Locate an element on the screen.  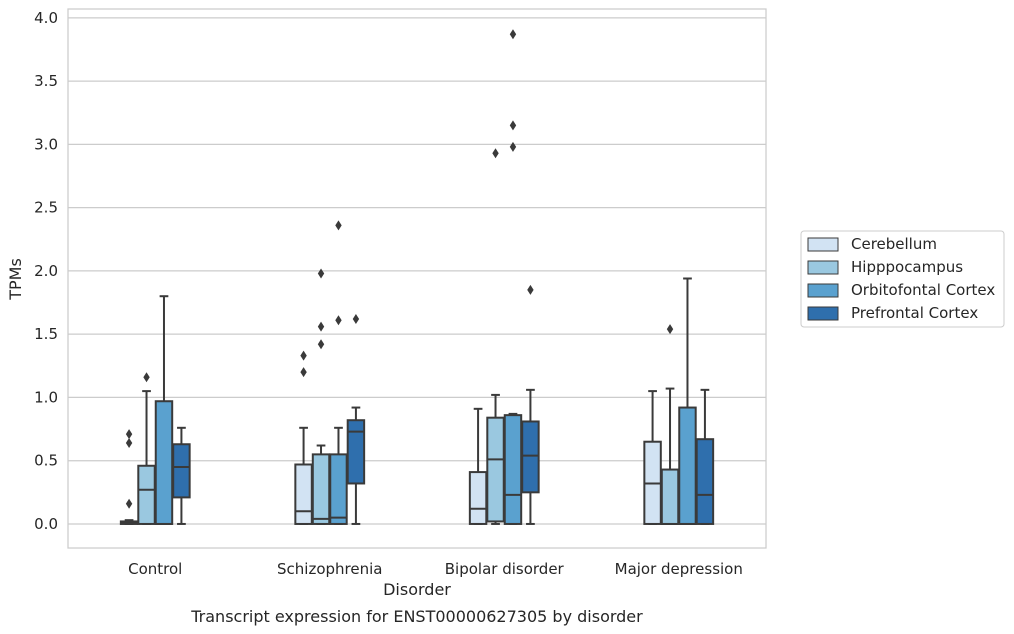
legend-label: Orbitofontal Cortex is located at coordinates (923, 290).